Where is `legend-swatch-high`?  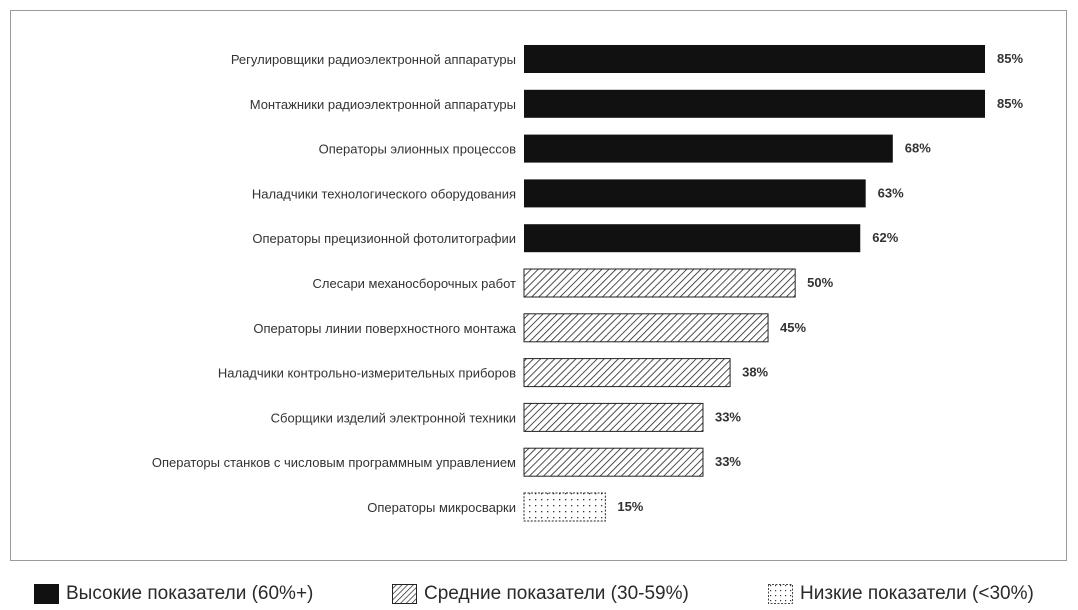 legend-swatch-high is located at coordinates (46, 594).